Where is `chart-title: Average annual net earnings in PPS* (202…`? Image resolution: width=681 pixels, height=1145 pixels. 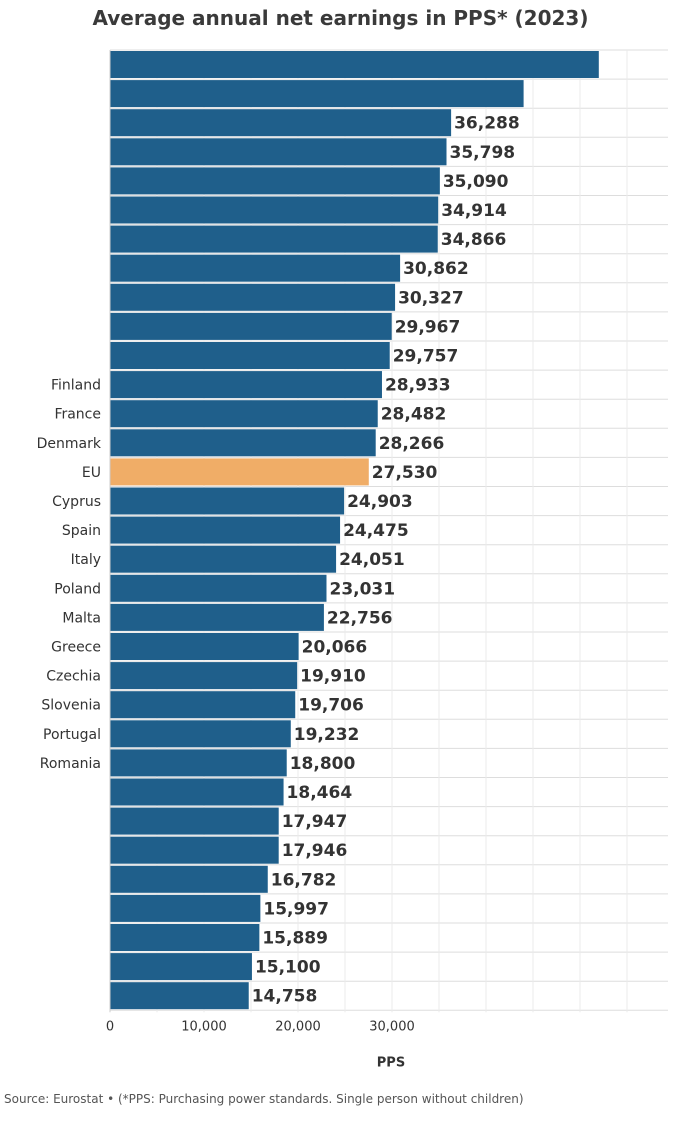 chart-title: Average annual net earnings in PPS* (202… is located at coordinates (340, 18).